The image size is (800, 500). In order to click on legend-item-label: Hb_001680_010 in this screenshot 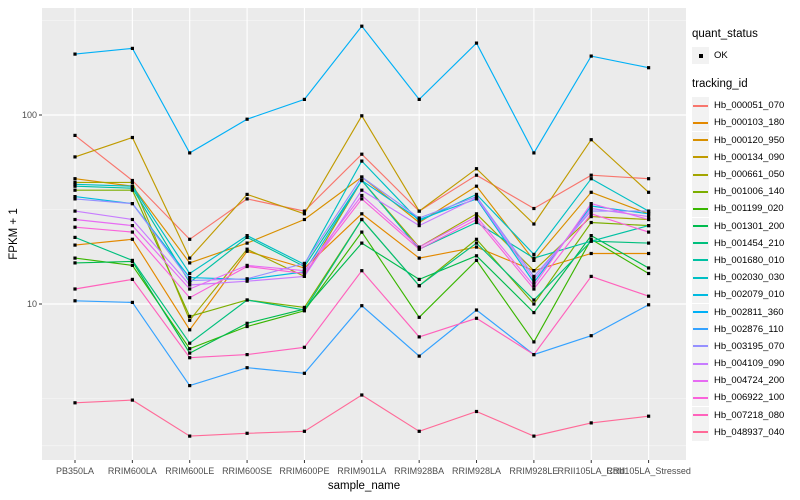, I will do `click(749, 260)`.